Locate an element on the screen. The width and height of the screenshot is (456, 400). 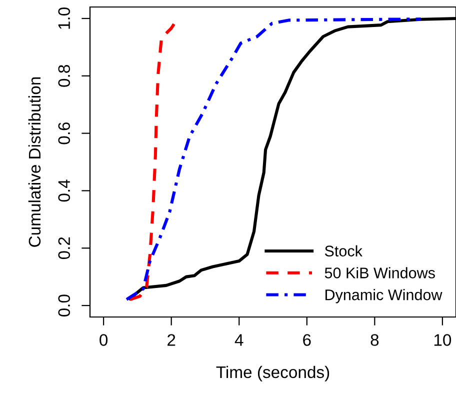
y-tick-label: 0.8 is located at coordinates (64, 76).